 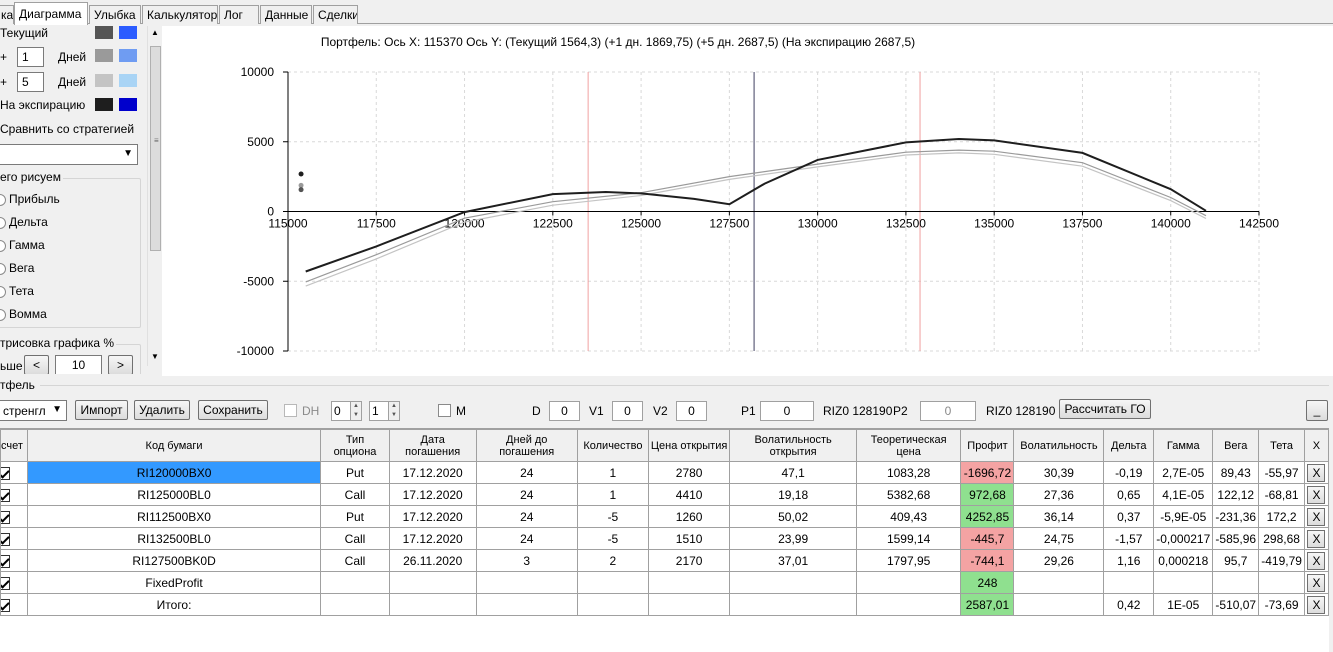 What do you see at coordinates (1129, 445) in the screenshot?
I see `col-header: Дельта` at bounding box center [1129, 445].